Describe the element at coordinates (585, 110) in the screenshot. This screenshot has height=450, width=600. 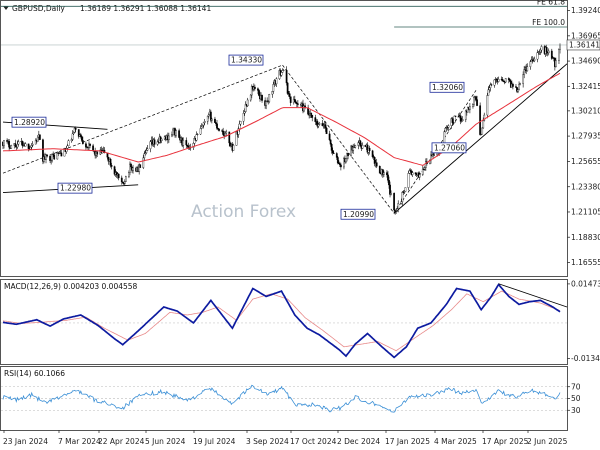
I see `price-tick-label: 1.30210` at that location.